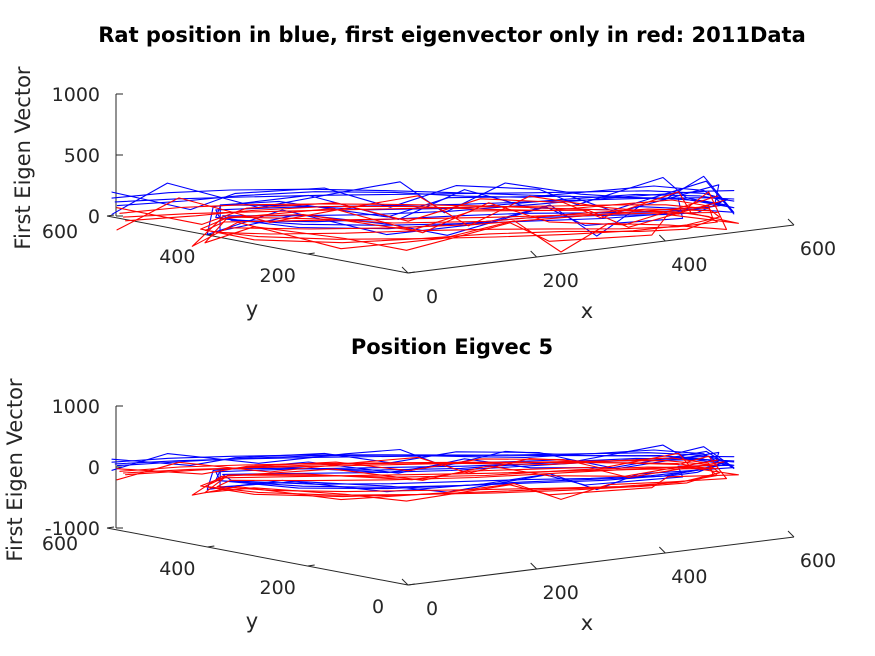 The height and width of the screenshot is (656, 875). Describe the element at coordinates (452, 347) in the screenshot. I see `chart-title: Position Eigvec 5` at that location.